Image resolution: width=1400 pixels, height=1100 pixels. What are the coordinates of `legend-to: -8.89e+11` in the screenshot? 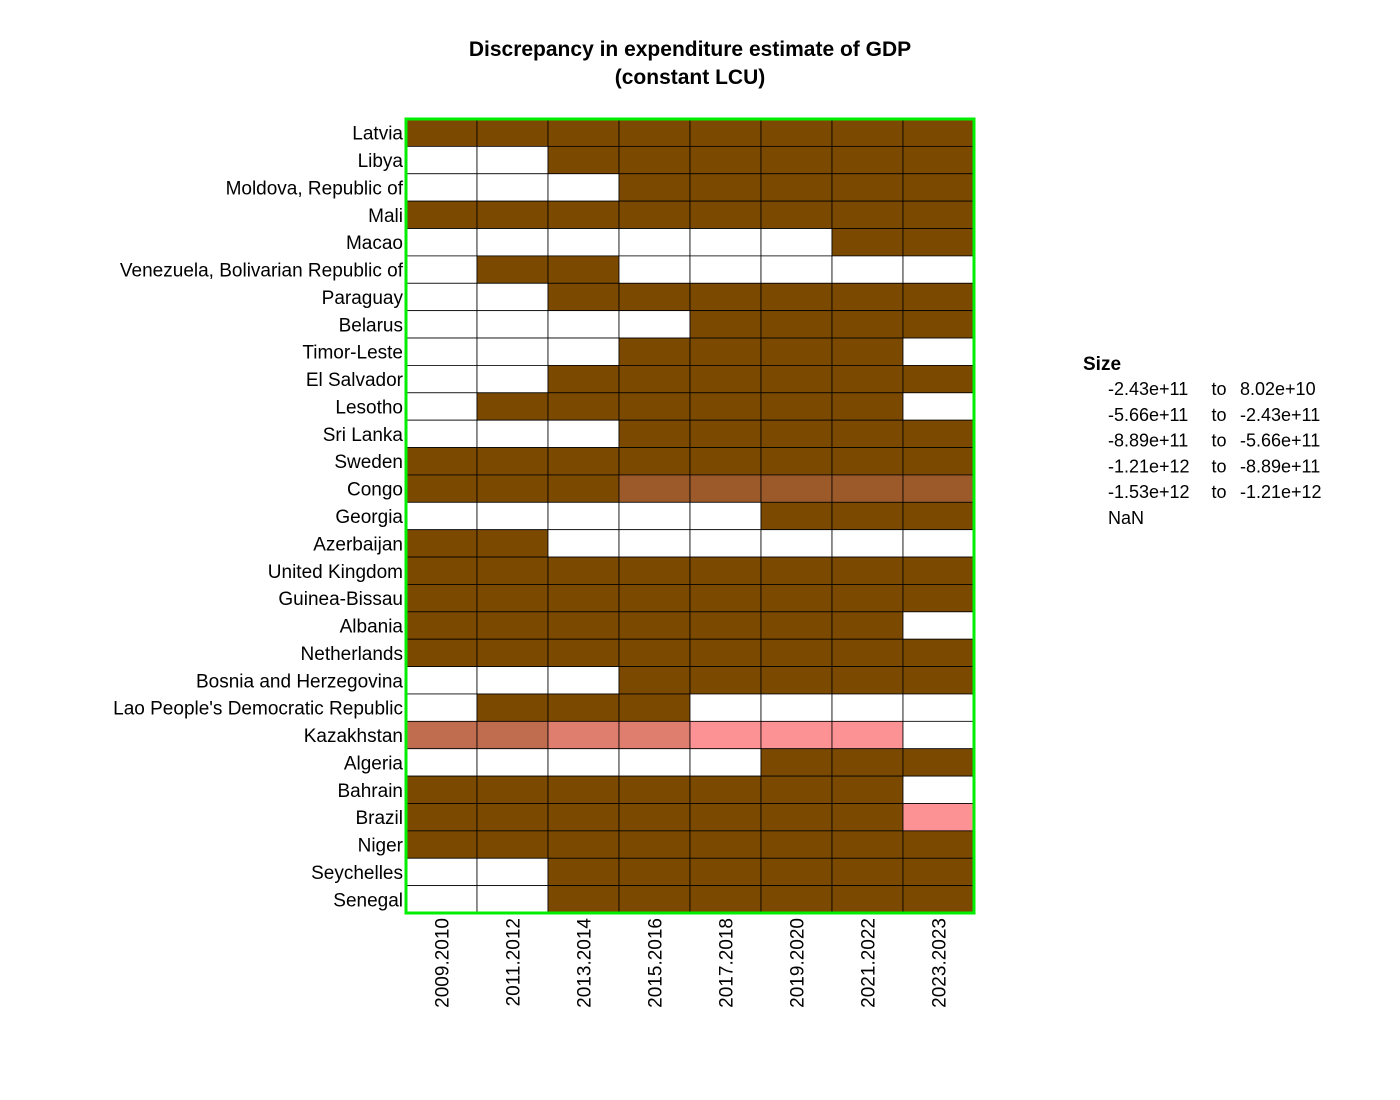 It's located at (1280, 466).